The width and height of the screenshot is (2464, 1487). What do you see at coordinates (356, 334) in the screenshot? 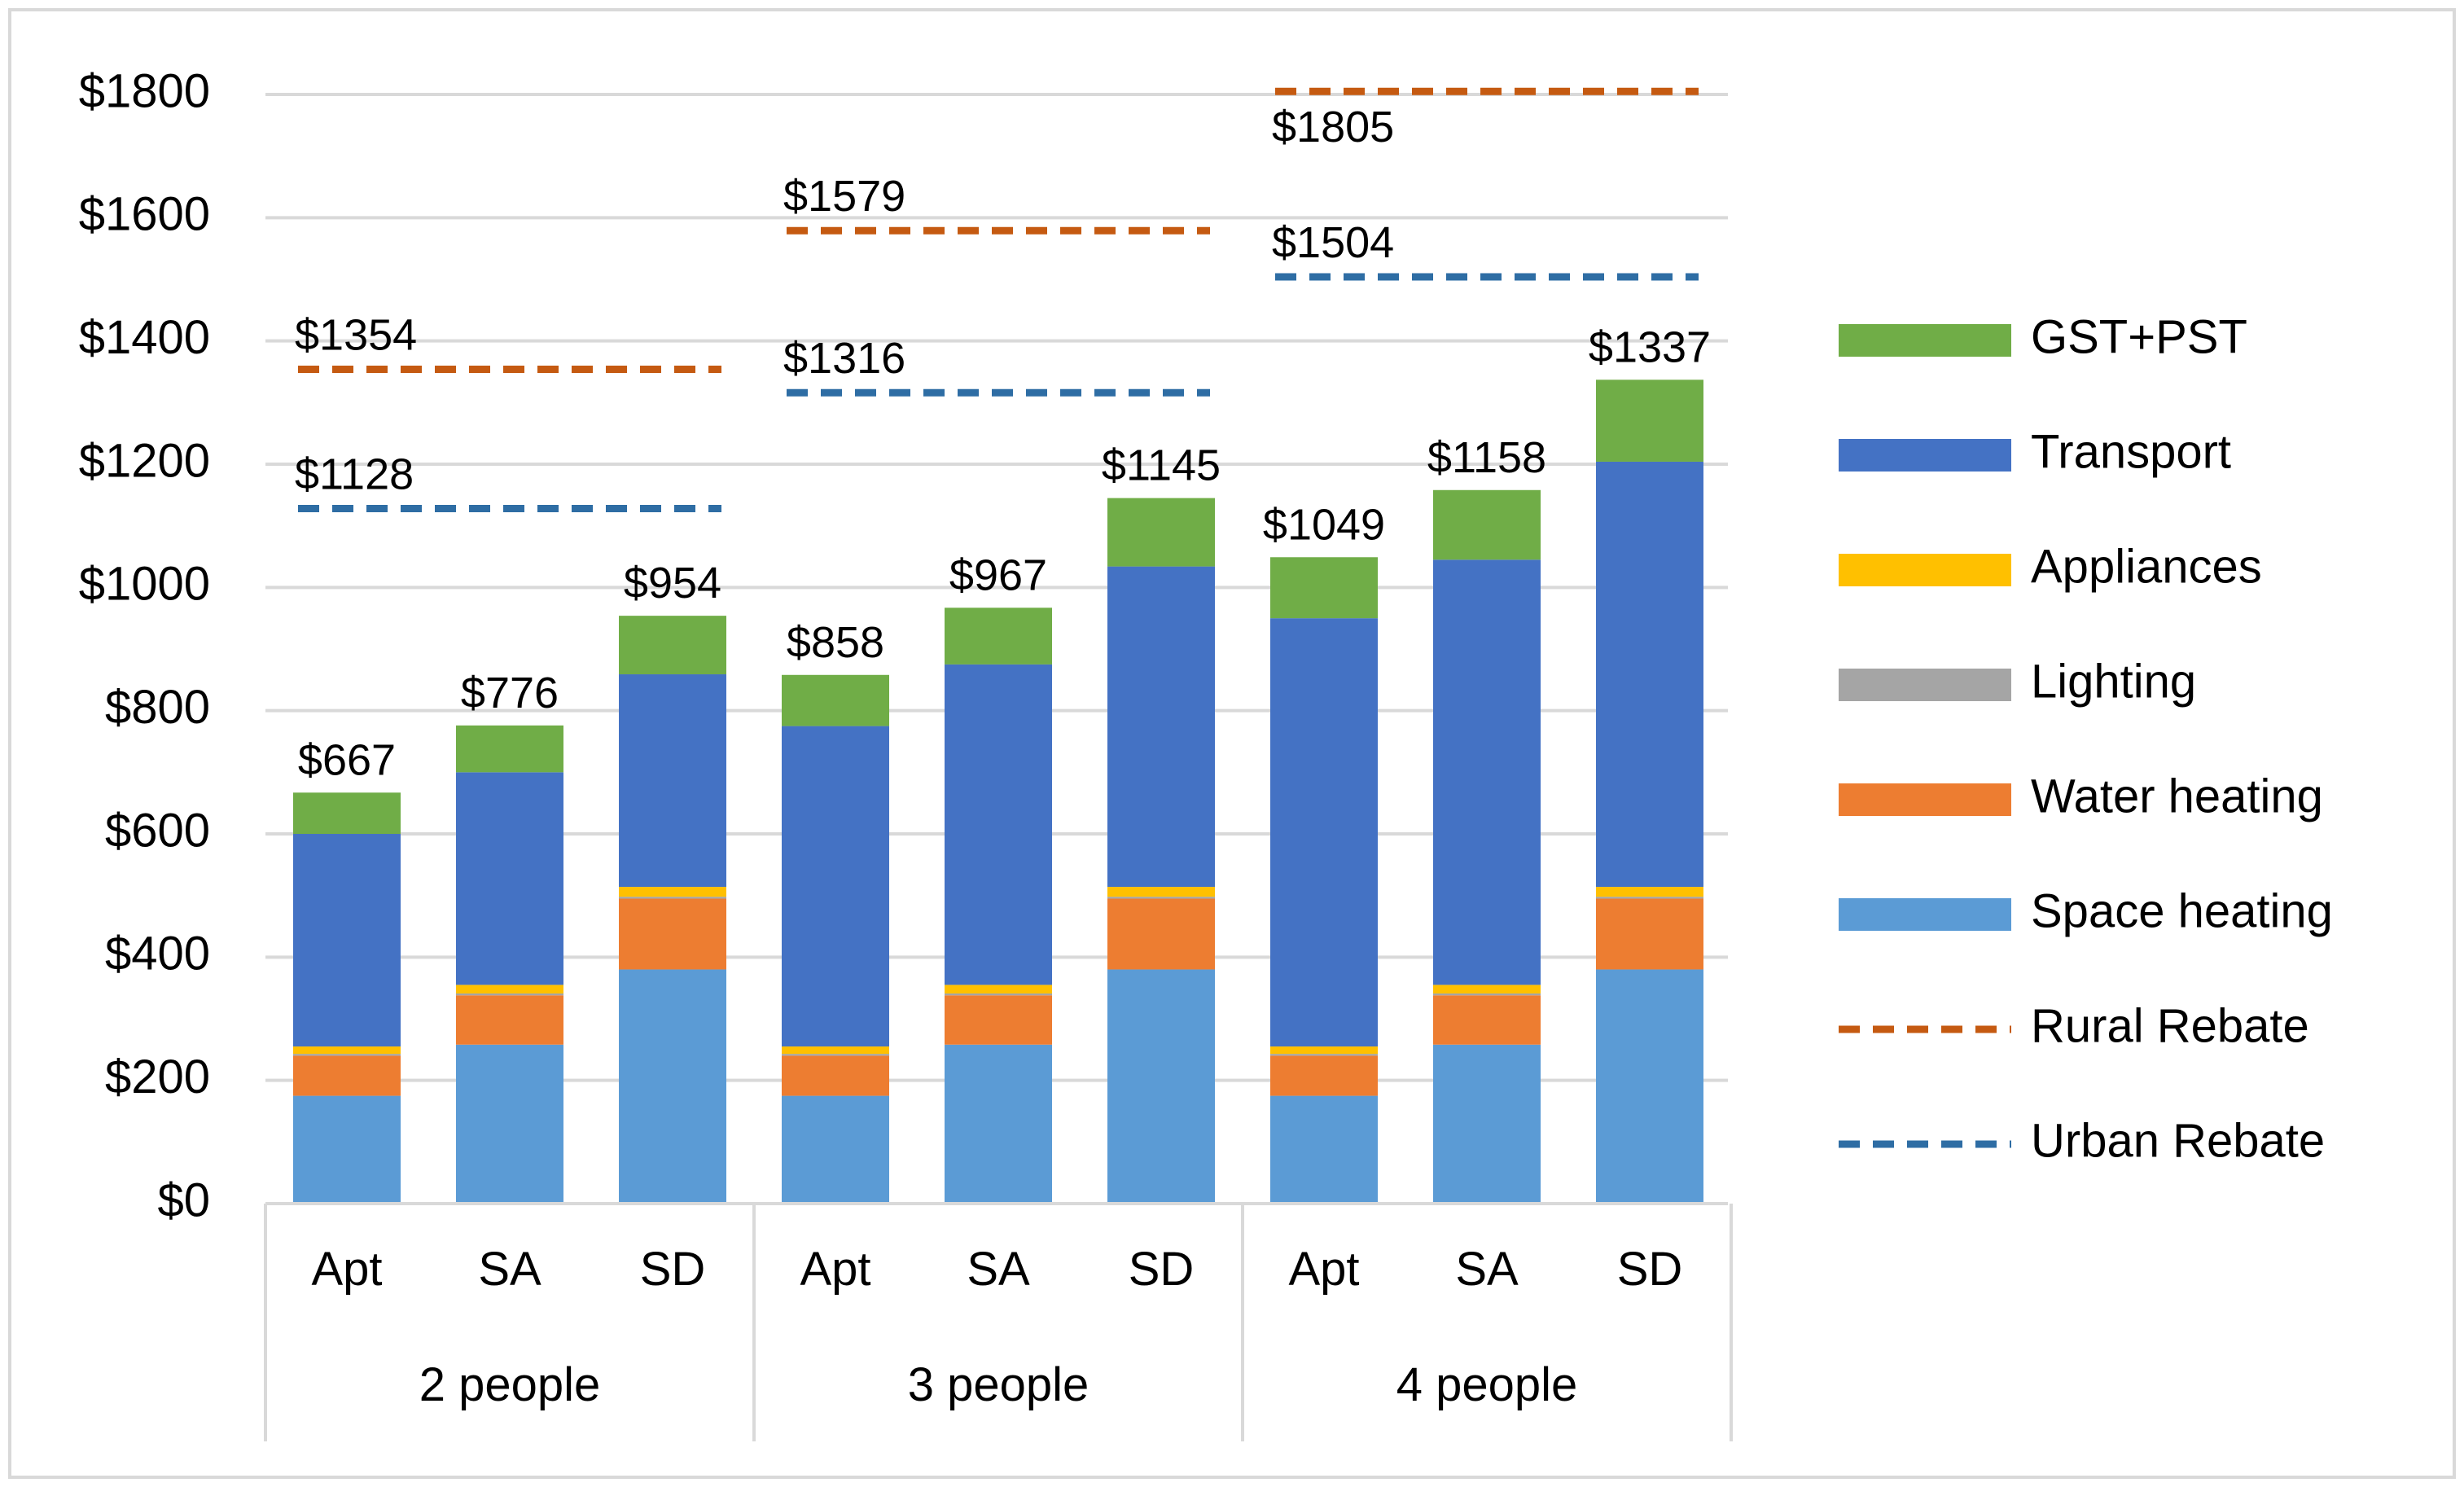
I see `rebate-label-rural-rebate: $1354` at bounding box center [356, 334].